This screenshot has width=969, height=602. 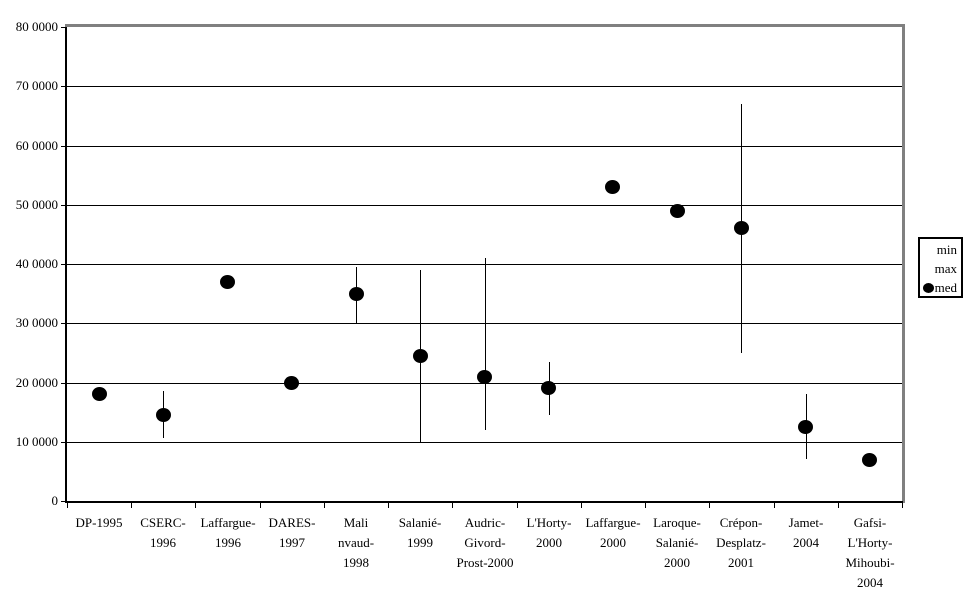 I want to click on x-axis-category-label: Laffargue- 2000, so click(x=613, y=532).